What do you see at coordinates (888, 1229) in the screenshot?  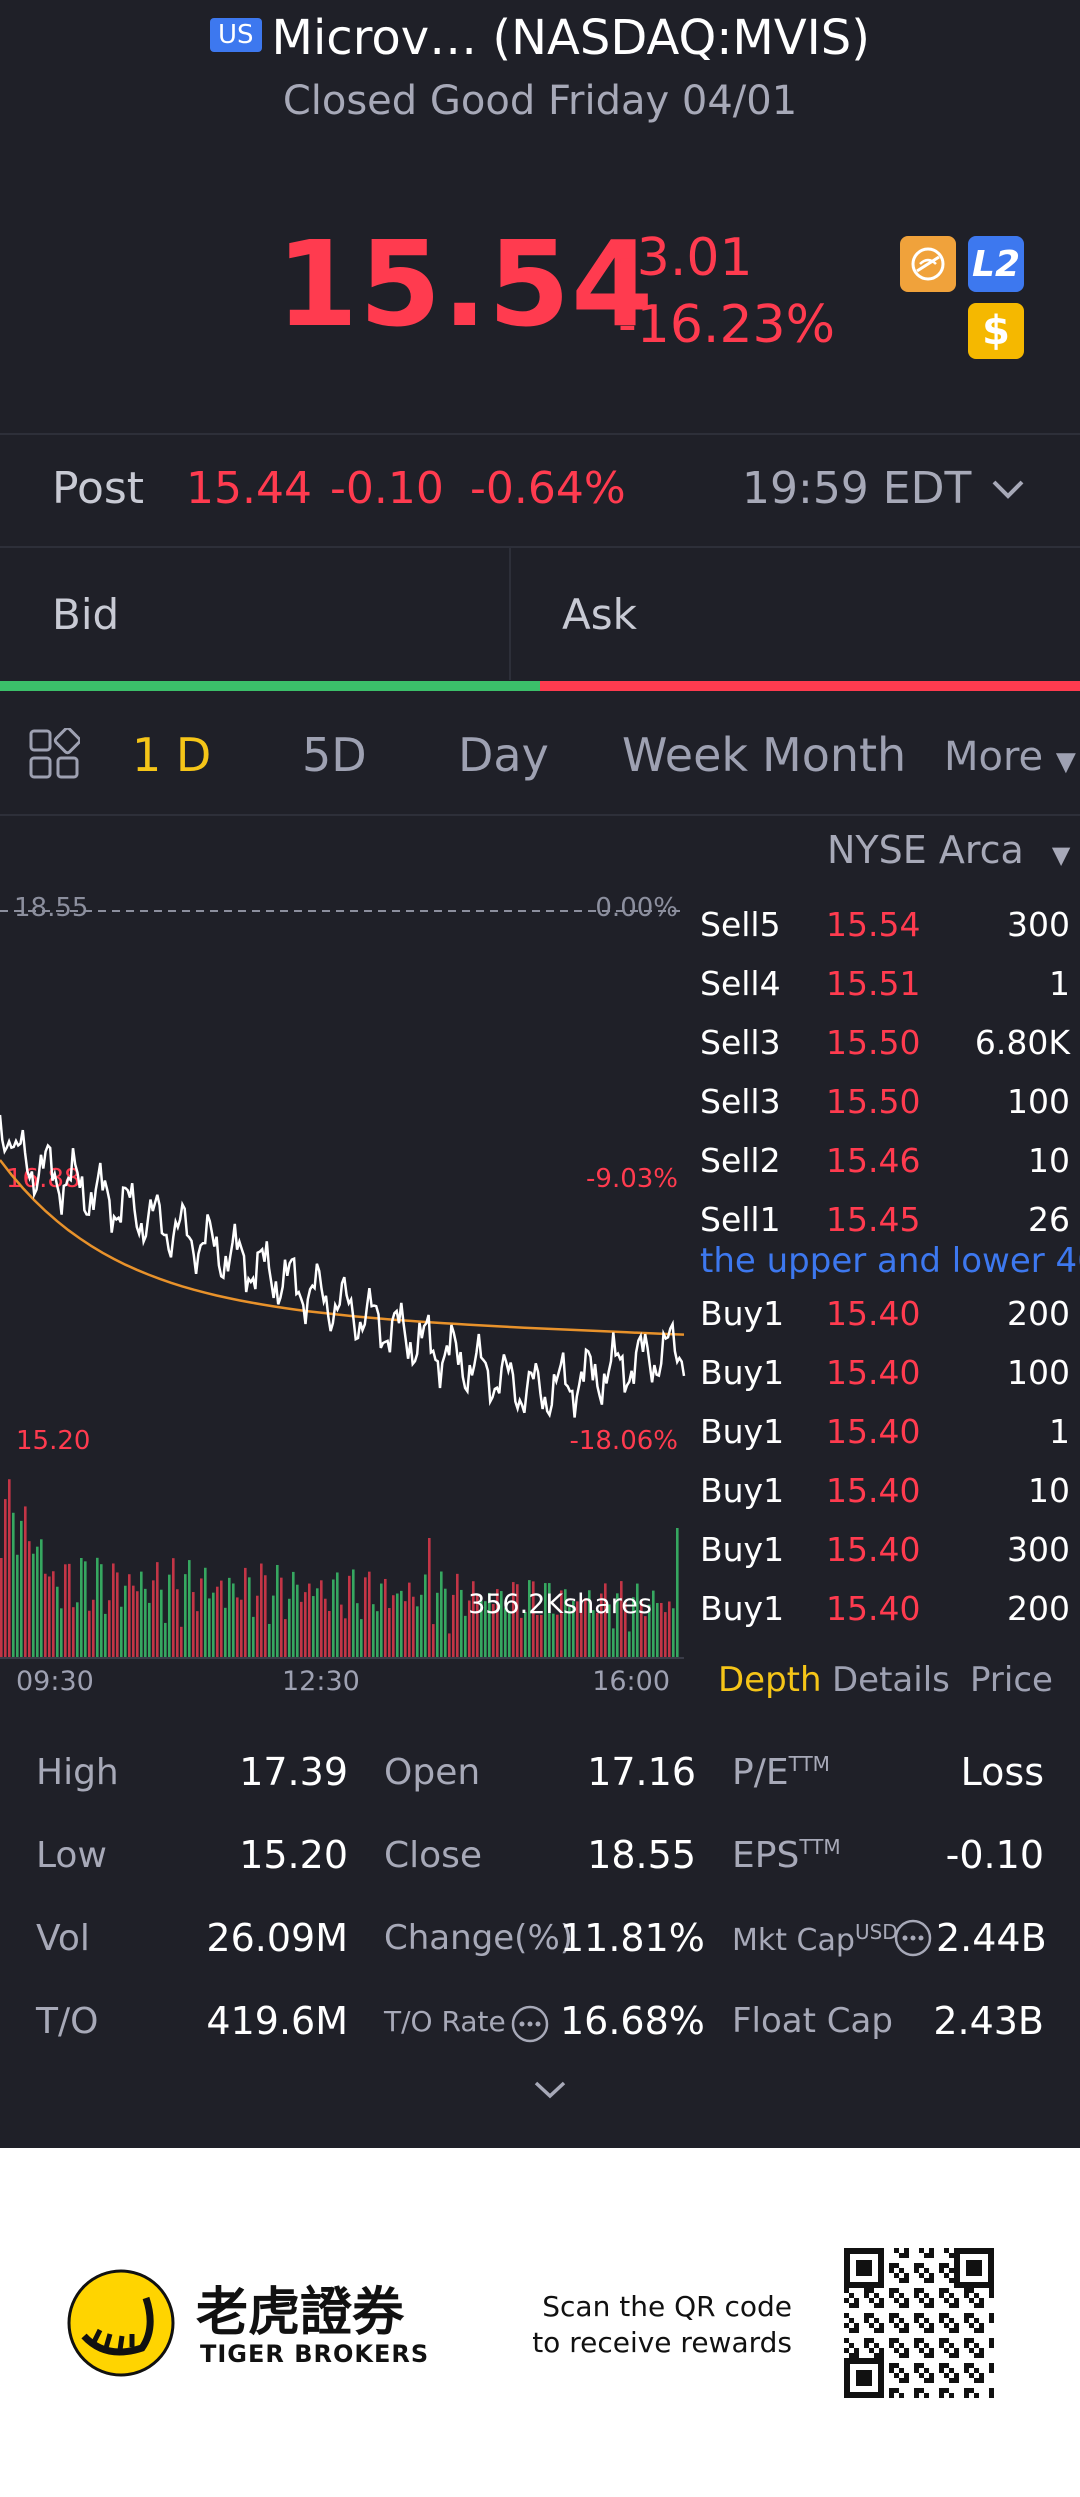 I see `sell-row: Sell1 15.45 26` at bounding box center [888, 1229].